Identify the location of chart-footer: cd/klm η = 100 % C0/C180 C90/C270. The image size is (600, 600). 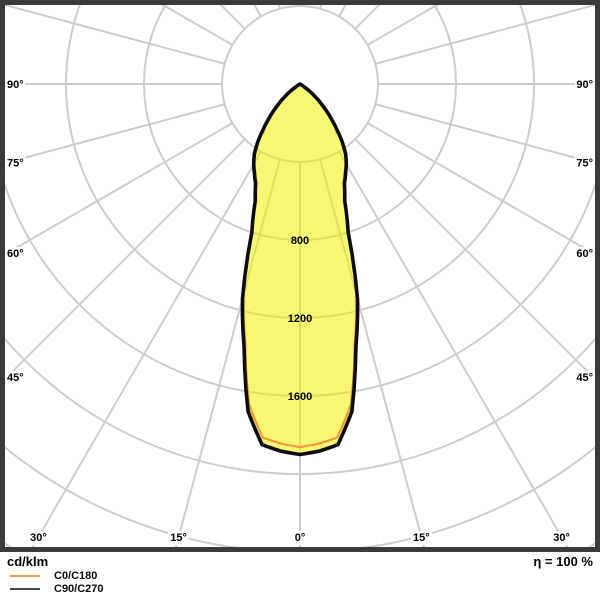
(300, 576).